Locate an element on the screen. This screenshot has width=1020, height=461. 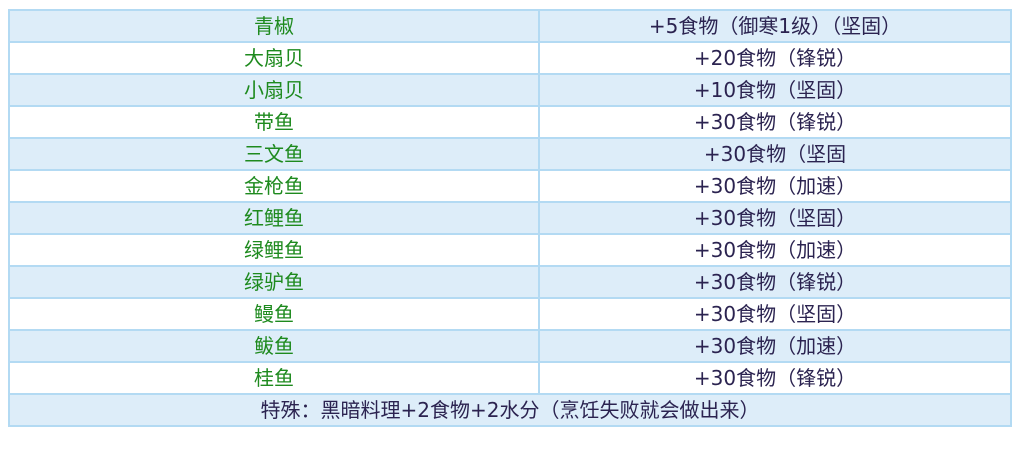
table-row: 金枪鱼 +30食物（加速） is located at coordinates (510, 186).